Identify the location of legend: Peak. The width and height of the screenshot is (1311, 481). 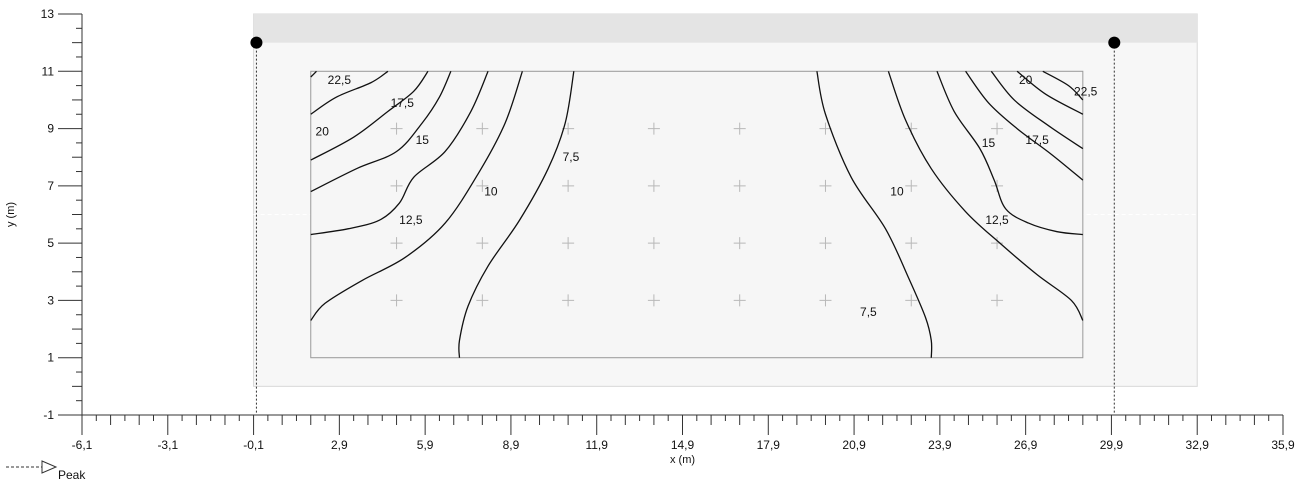
(46, 470).